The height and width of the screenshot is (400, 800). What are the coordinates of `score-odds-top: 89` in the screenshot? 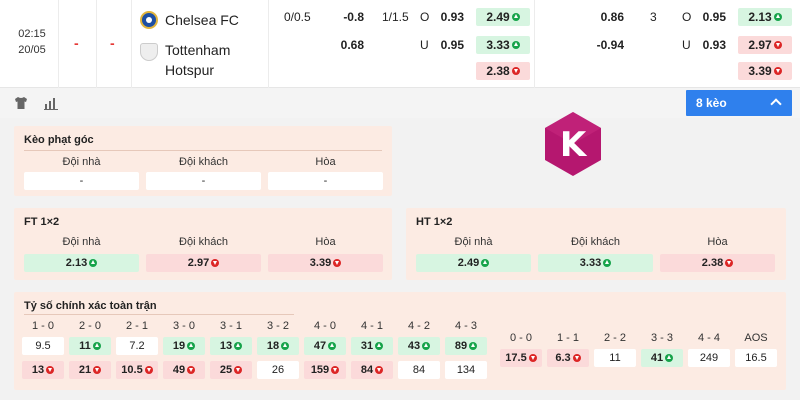 It's located at (466, 346).